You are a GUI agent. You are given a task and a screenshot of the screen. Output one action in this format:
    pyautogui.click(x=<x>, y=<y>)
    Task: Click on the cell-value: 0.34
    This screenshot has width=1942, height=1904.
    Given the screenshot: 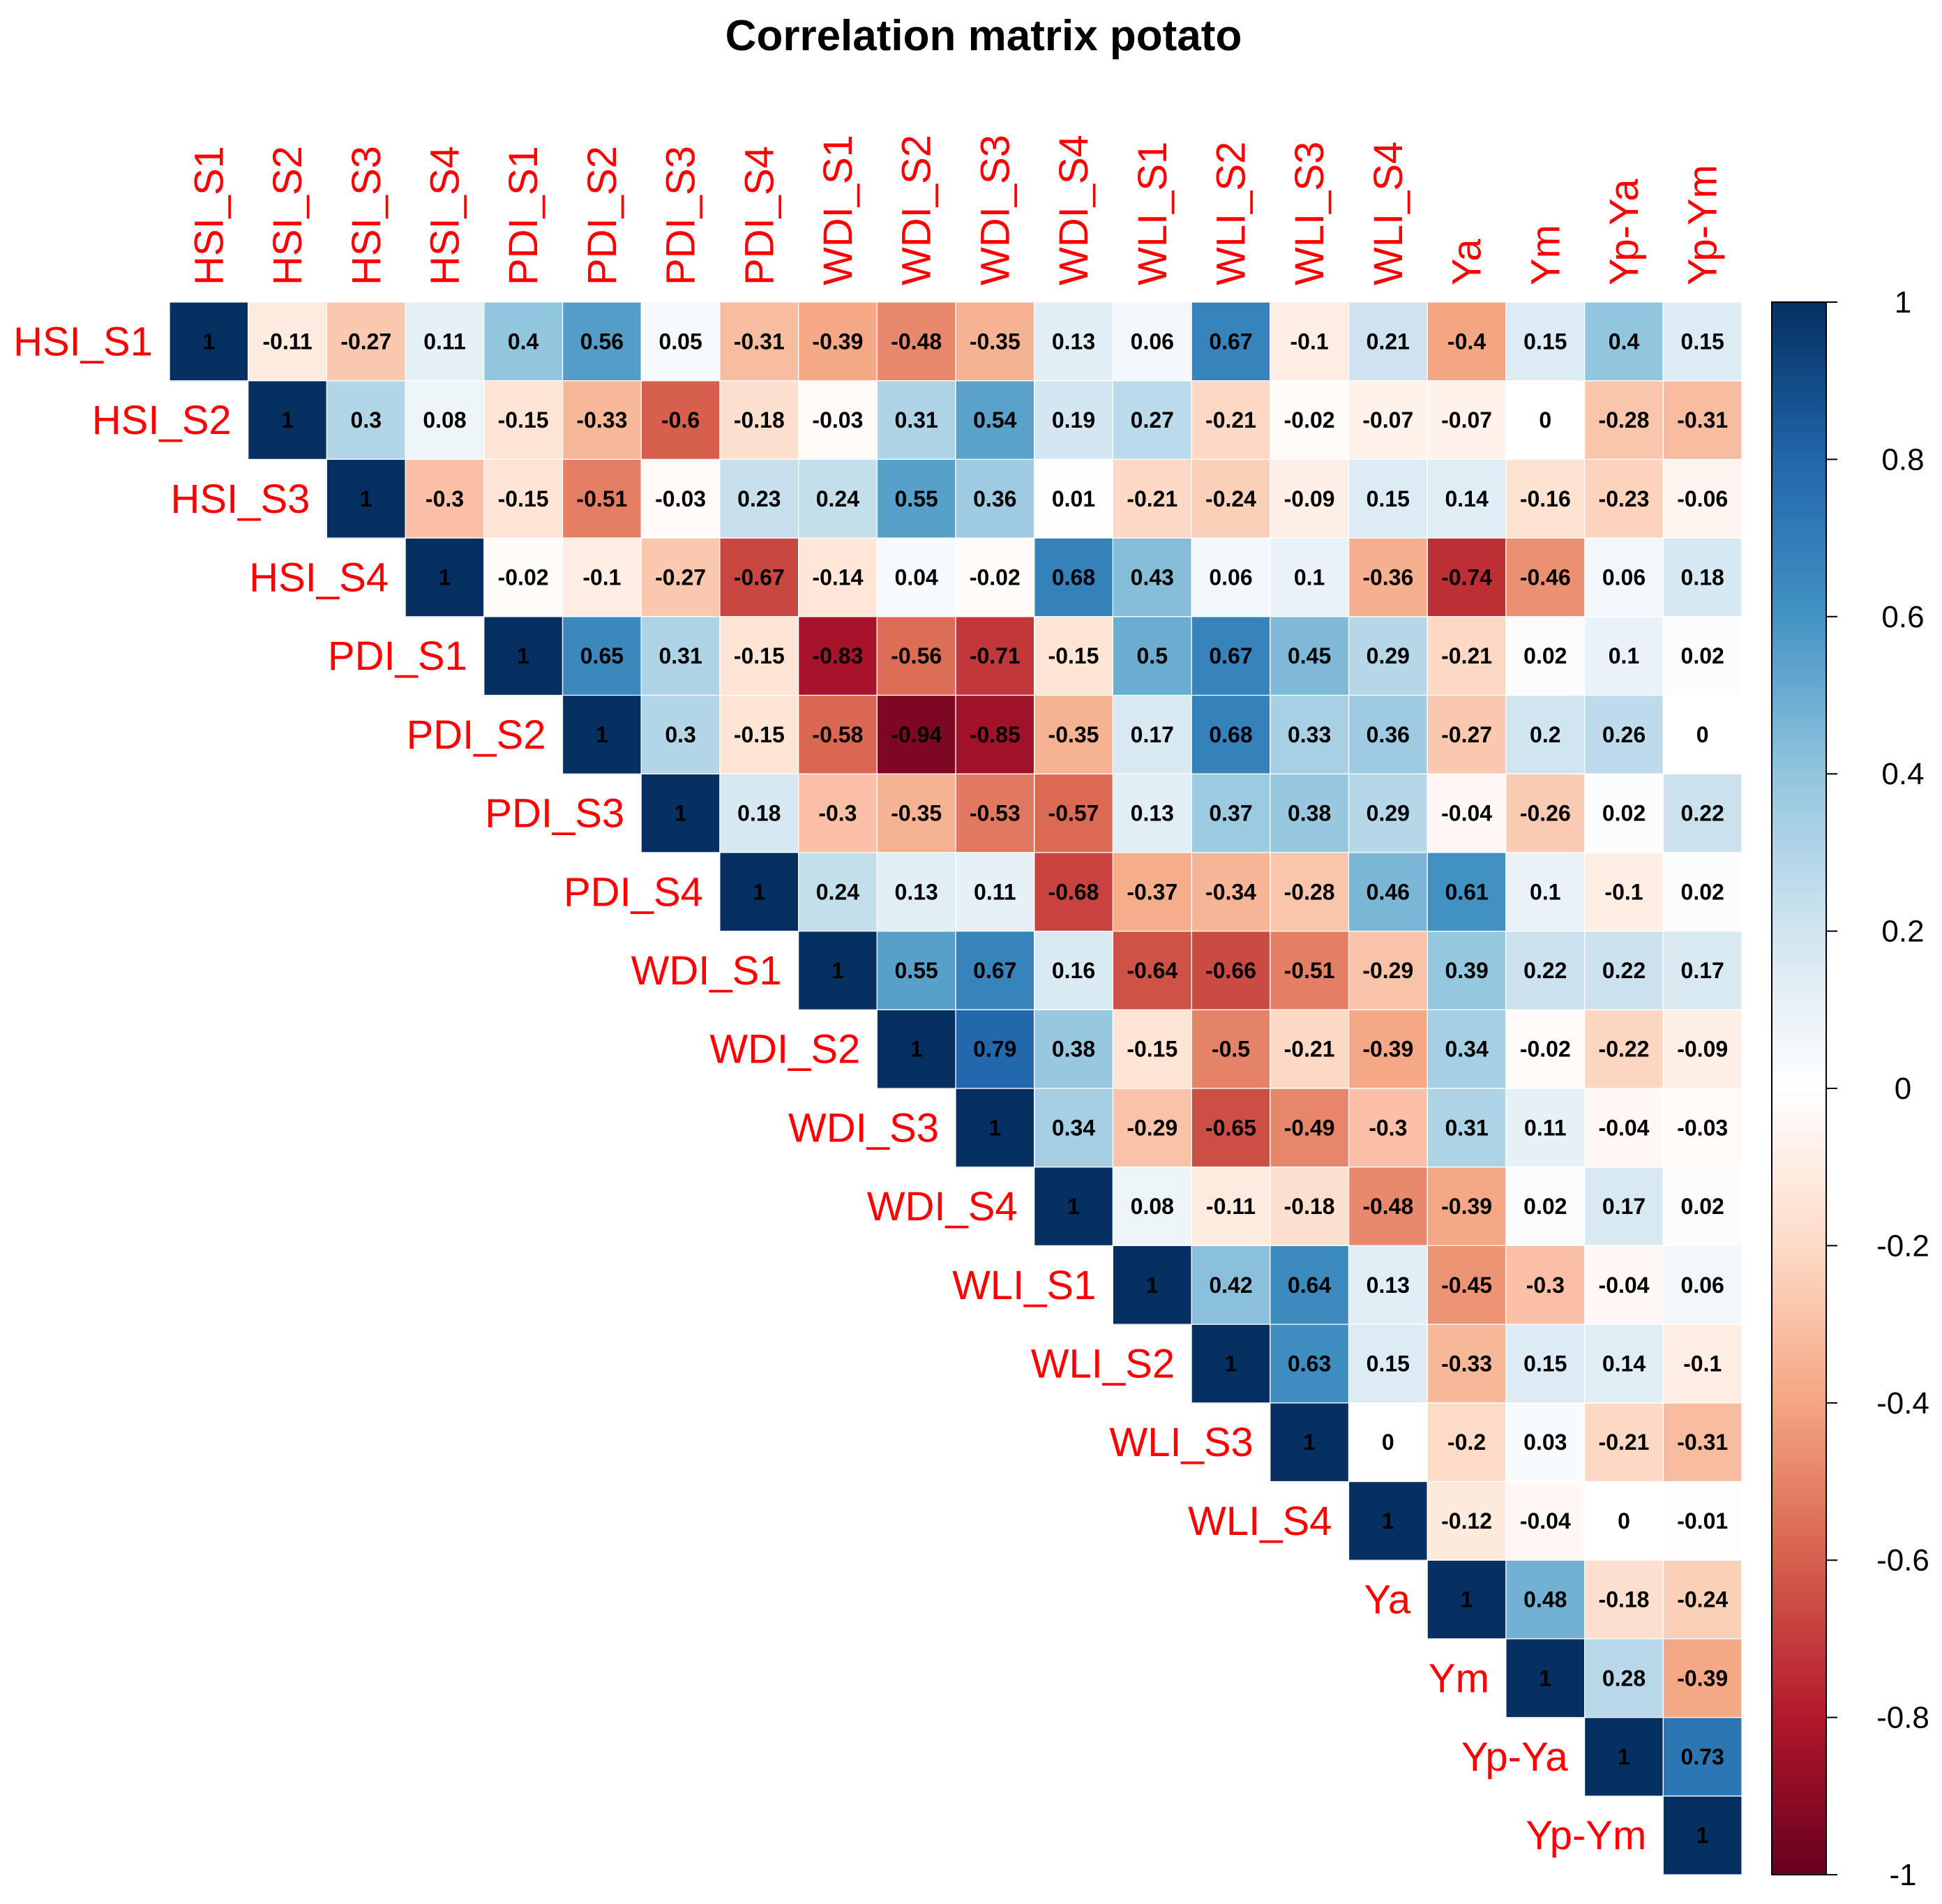 What is the action you would take?
    pyautogui.click(x=1073, y=1127)
    